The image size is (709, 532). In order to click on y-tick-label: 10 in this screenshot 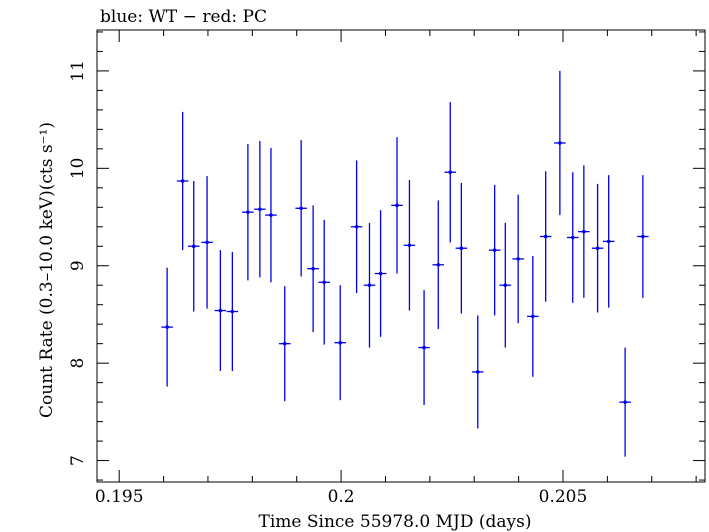, I will do `click(78, 169)`.